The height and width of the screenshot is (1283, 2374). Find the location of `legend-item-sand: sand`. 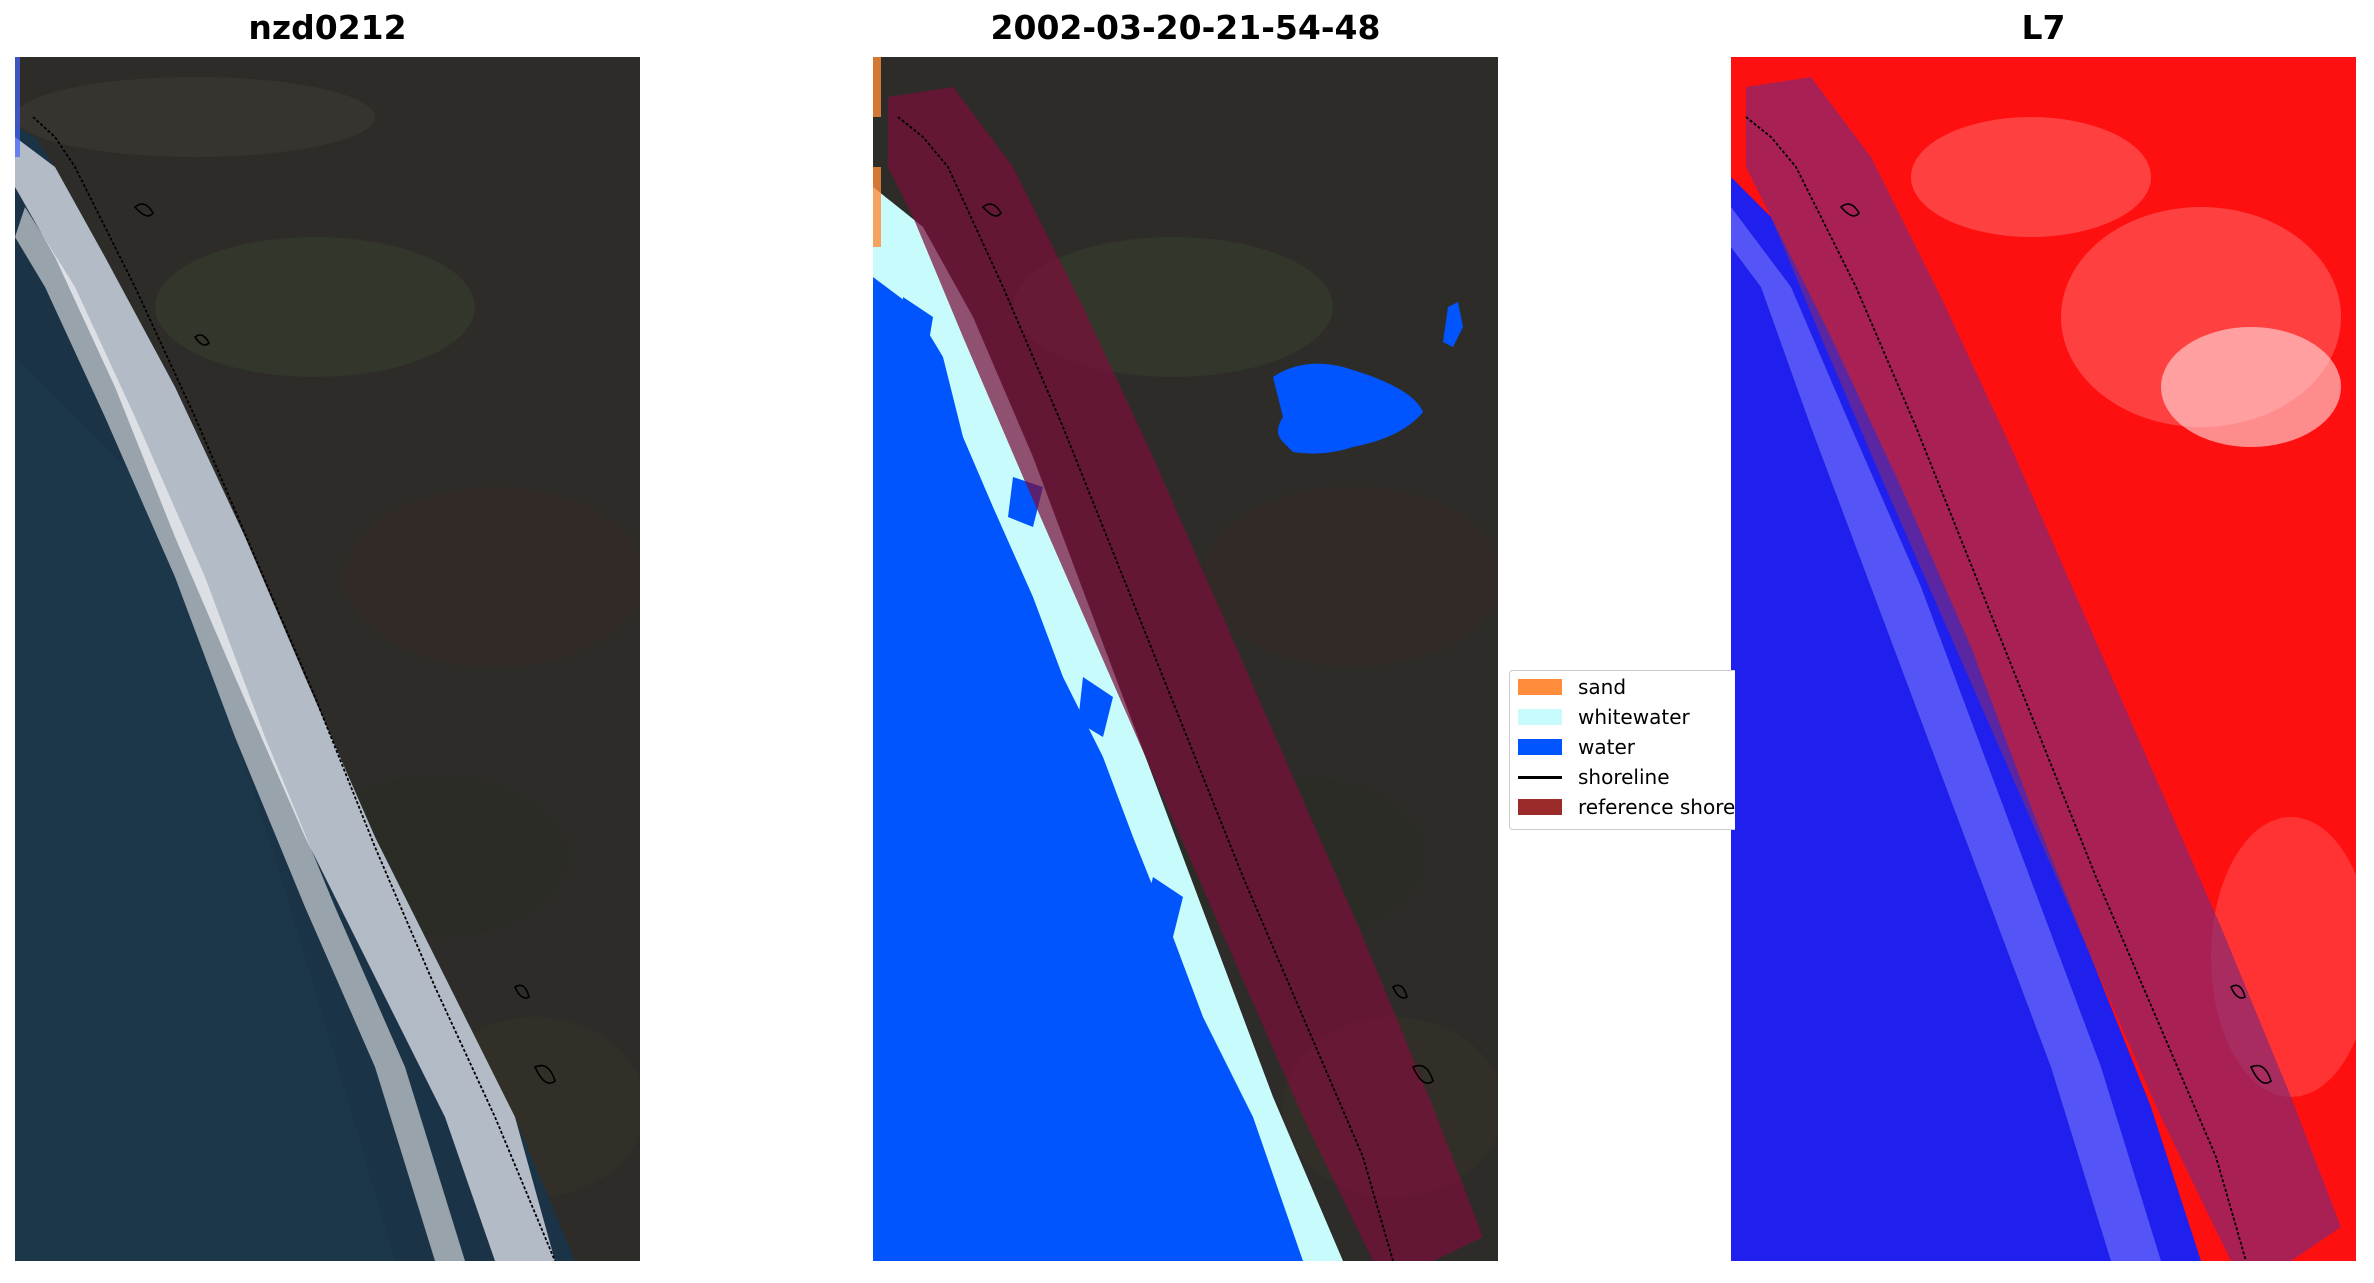

legend-item-sand: sand is located at coordinates (1572, 687).